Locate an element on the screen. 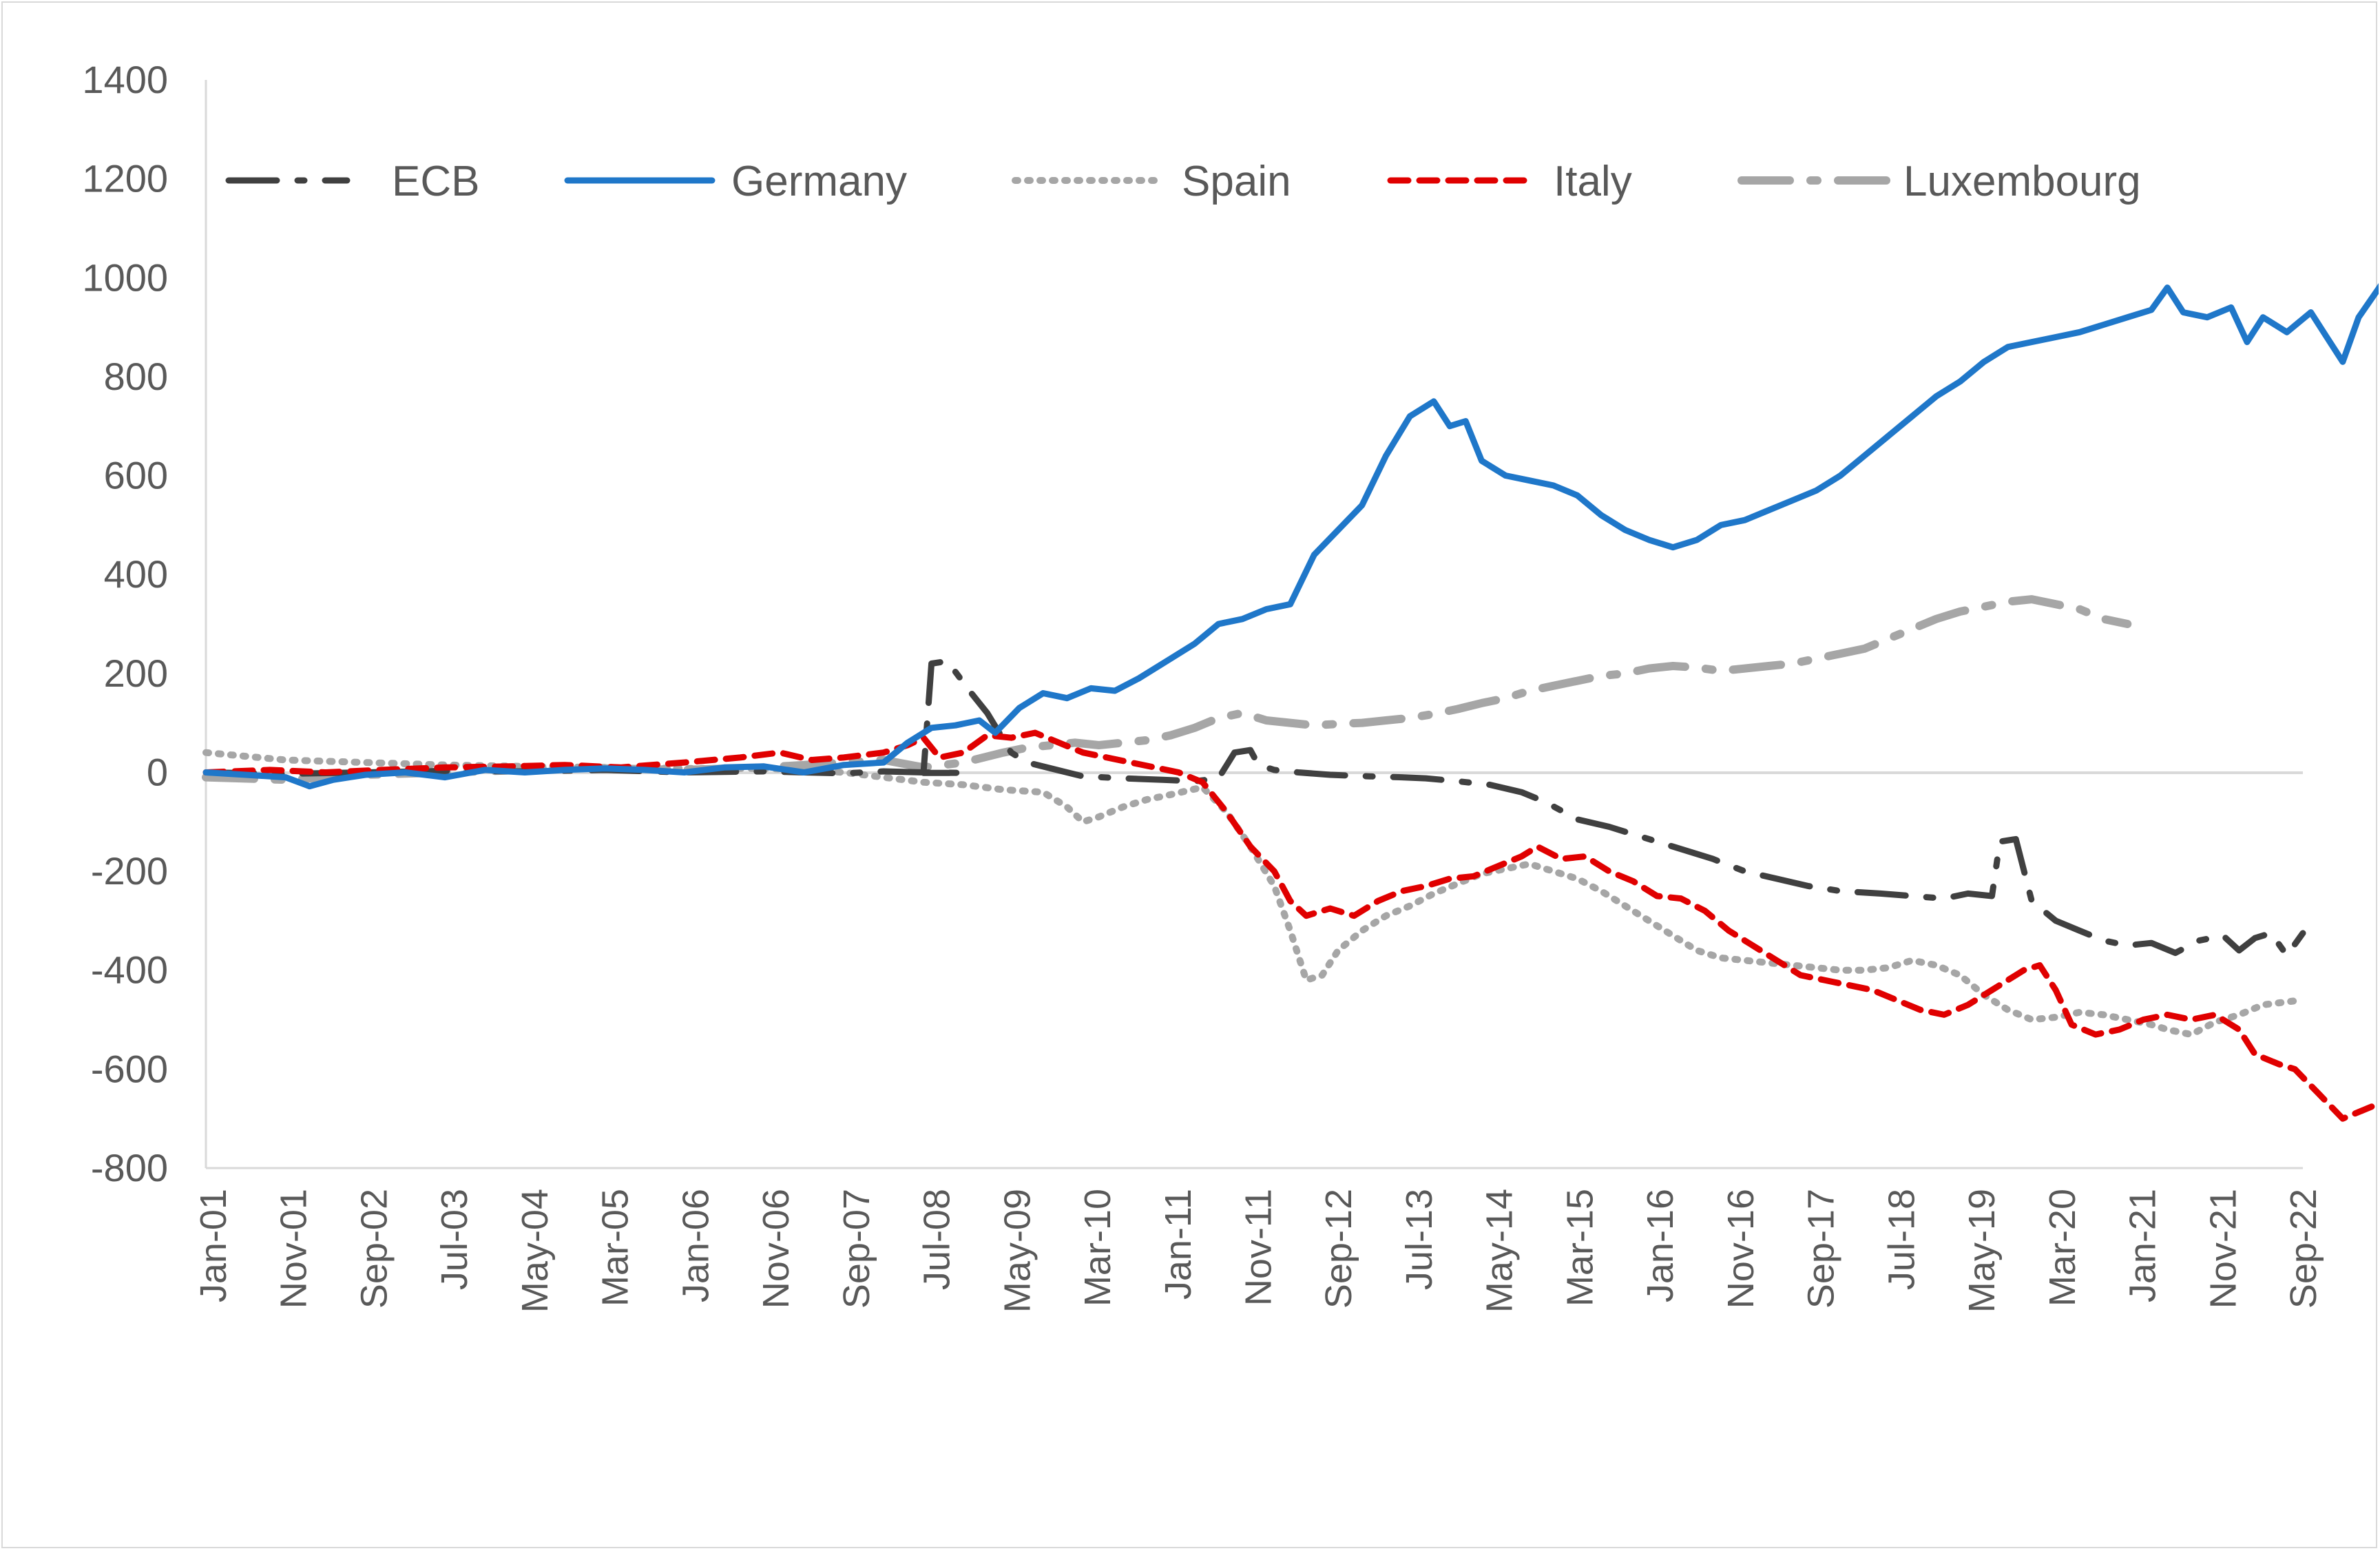 This screenshot has height=1551, width=2380. y-tick-label: 400 is located at coordinates (136, 574).